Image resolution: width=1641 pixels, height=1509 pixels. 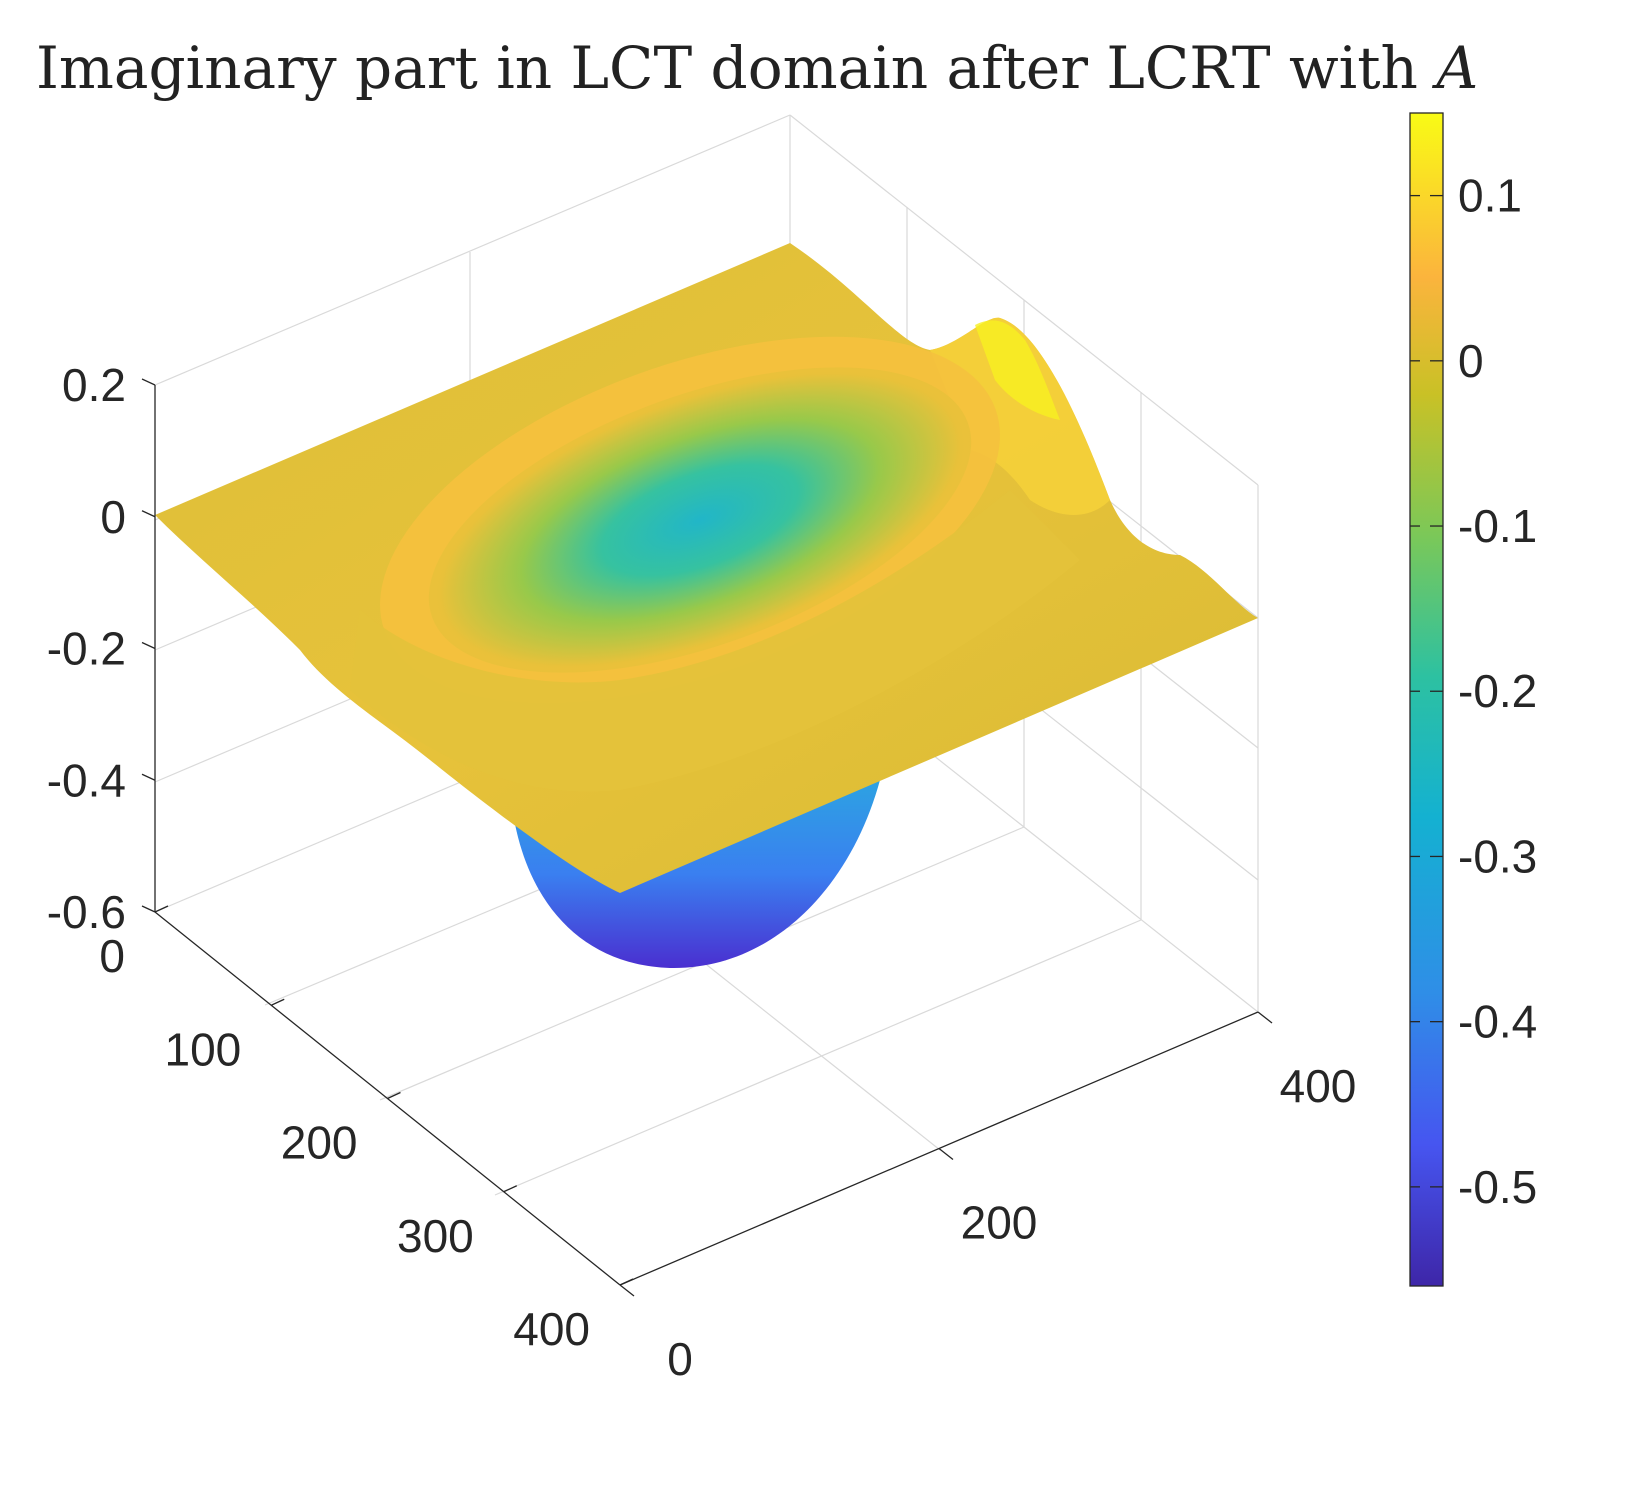 I want to click on y-tick-label: 0, so click(x=112, y=956).